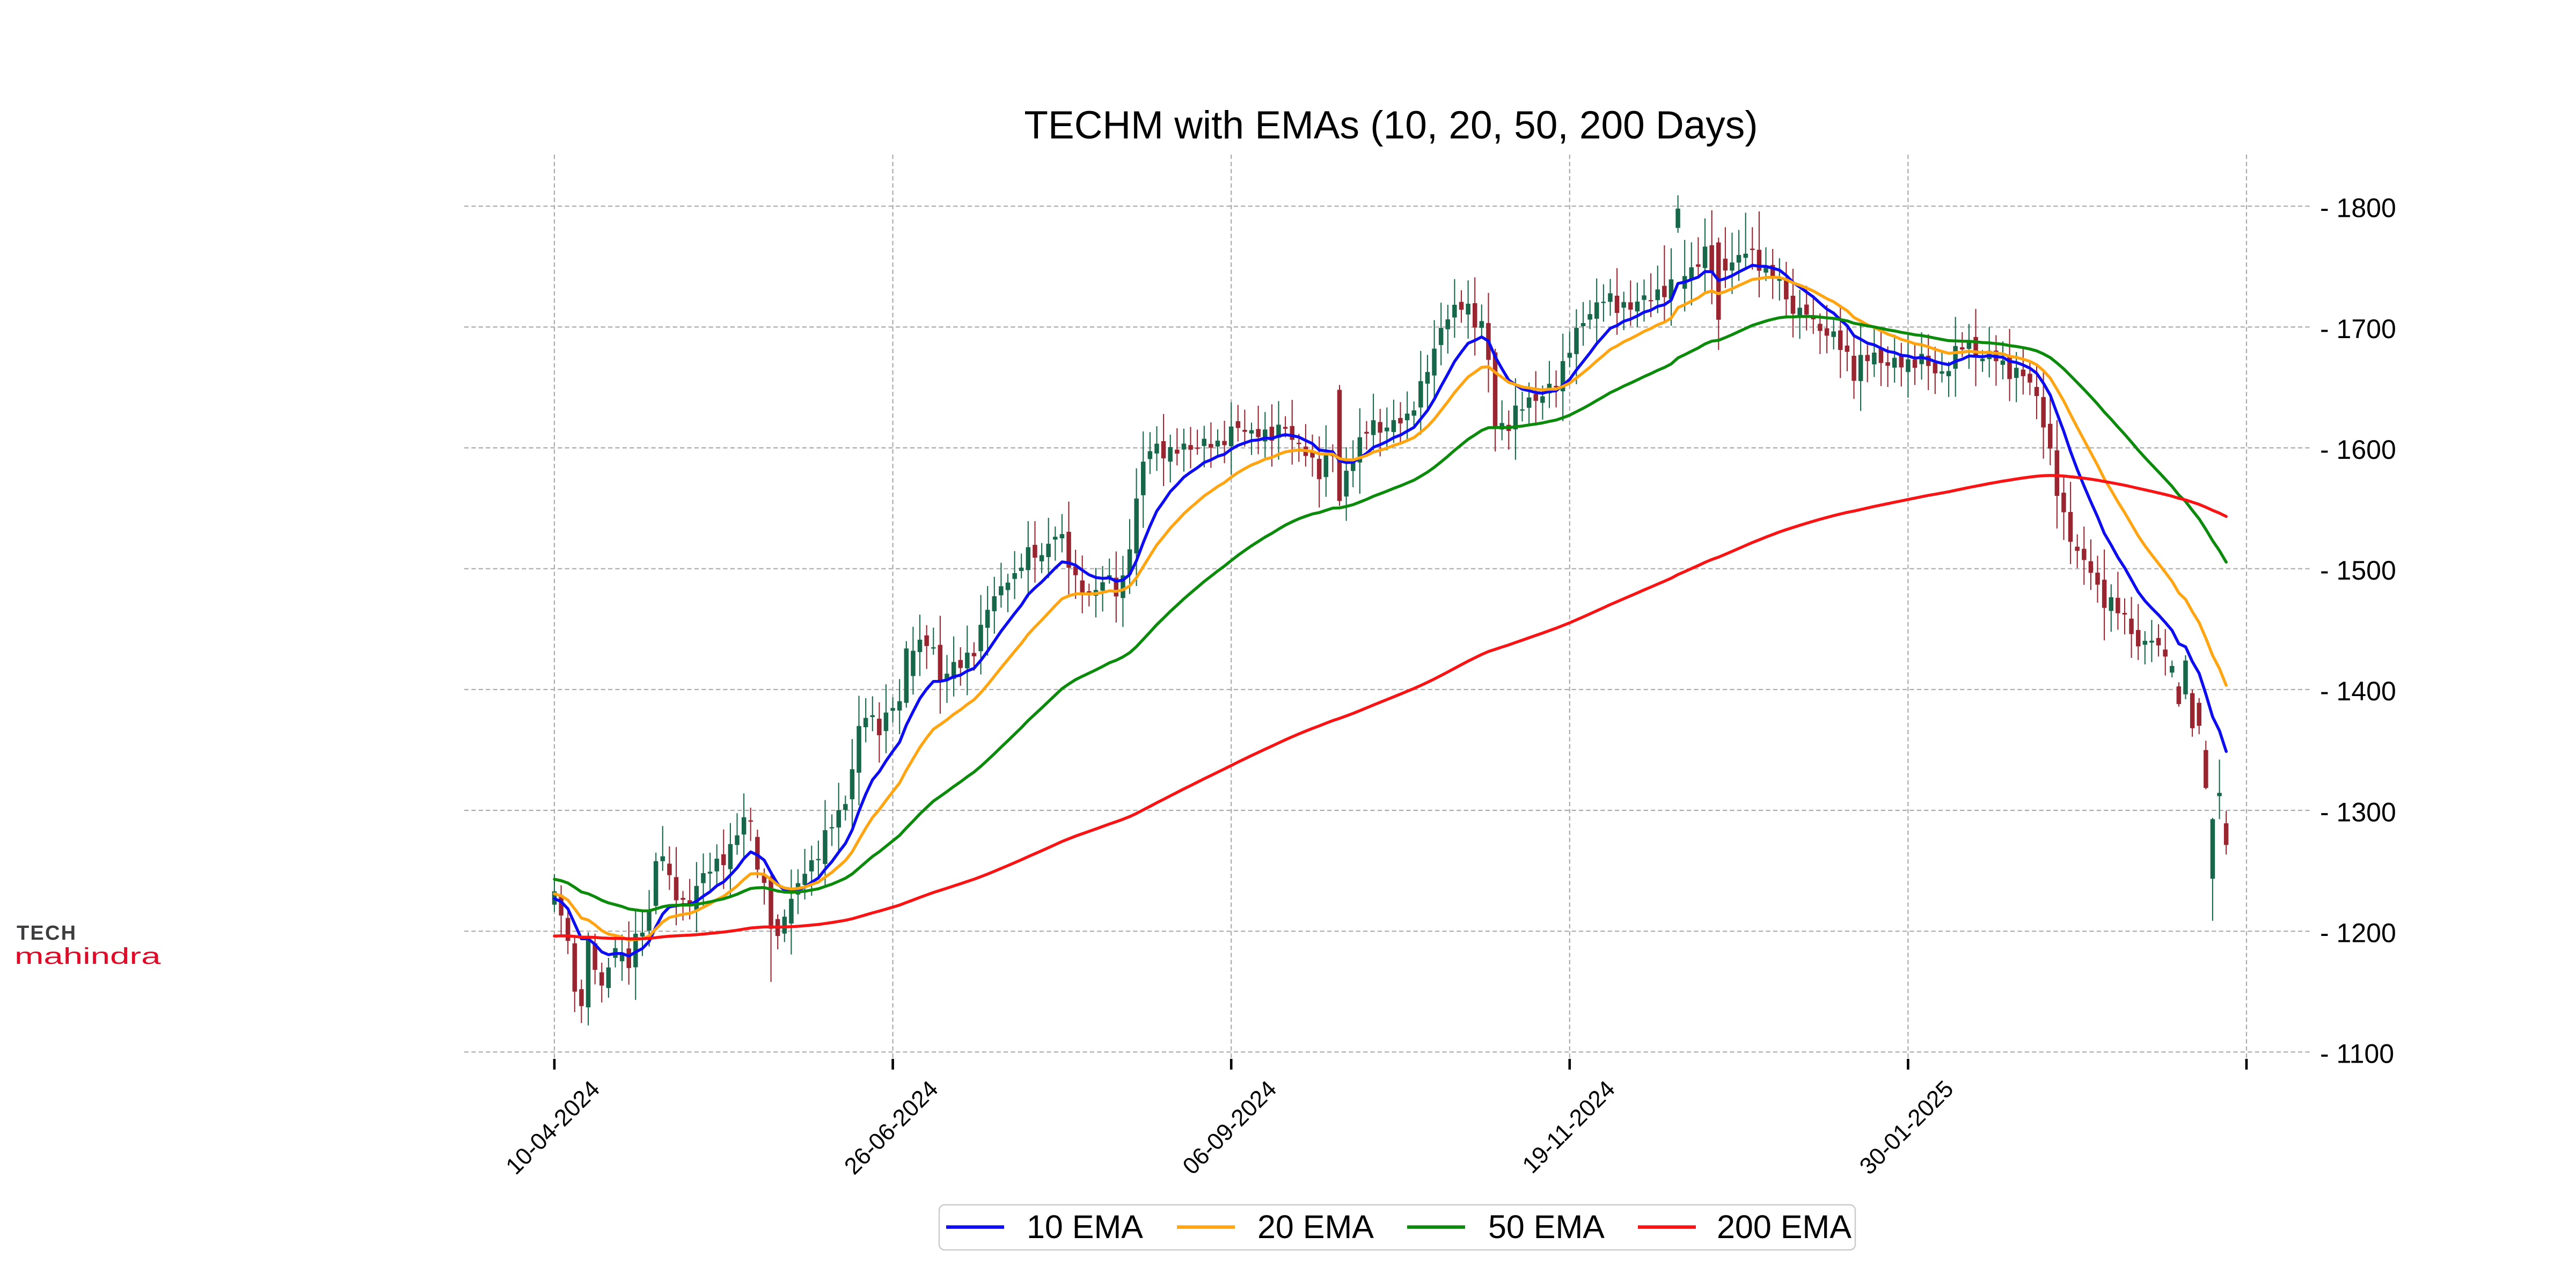  I want to click on svg-text: 10 EMA, so click(1085, 1227).